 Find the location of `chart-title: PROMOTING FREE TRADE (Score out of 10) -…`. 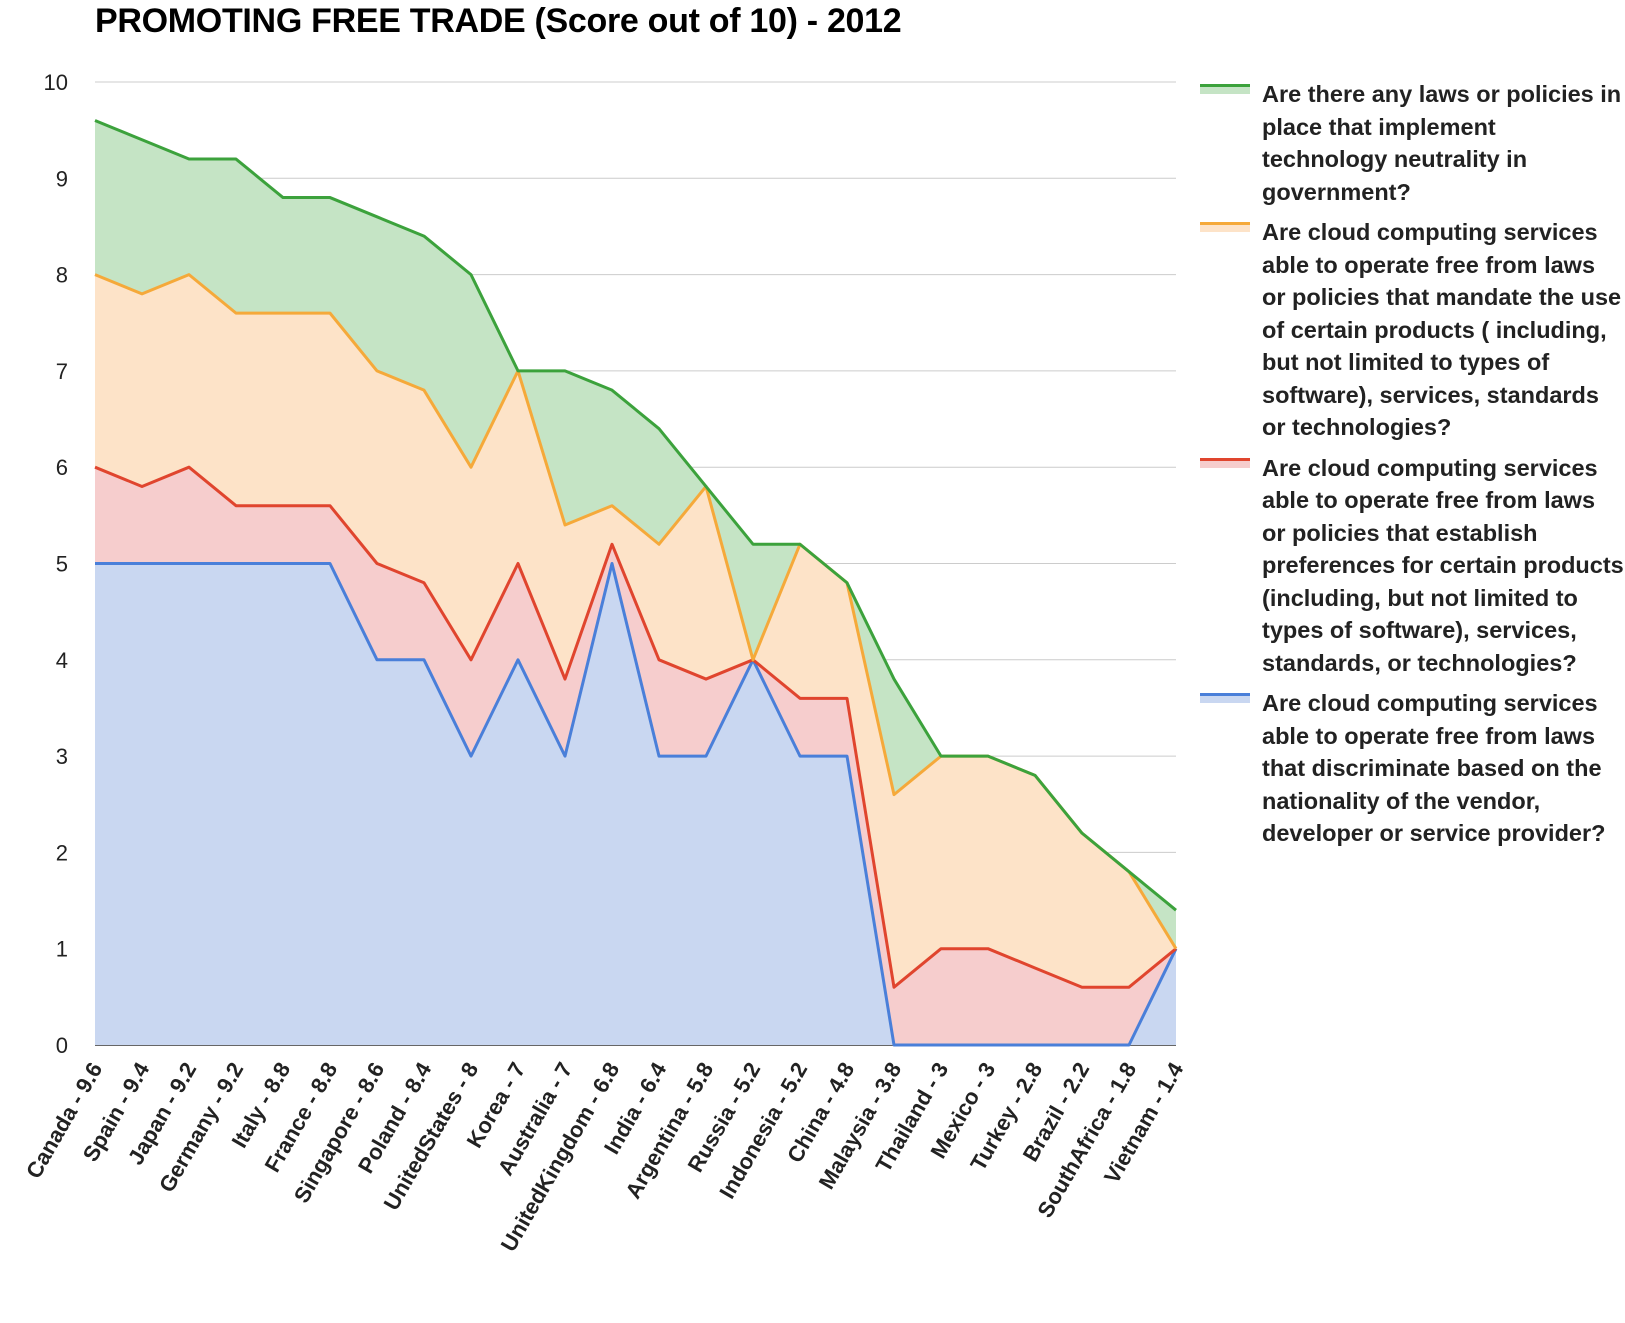

chart-title: PROMOTING FREE TRADE (Score out of 10) -… is located at coordinates (498, 21).